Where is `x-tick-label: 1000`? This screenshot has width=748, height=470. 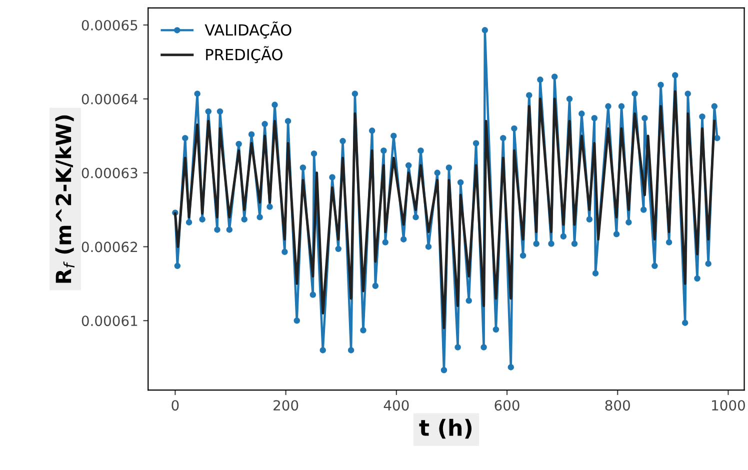
x-tick-label: 1000 is located at coordinates (728, 405).